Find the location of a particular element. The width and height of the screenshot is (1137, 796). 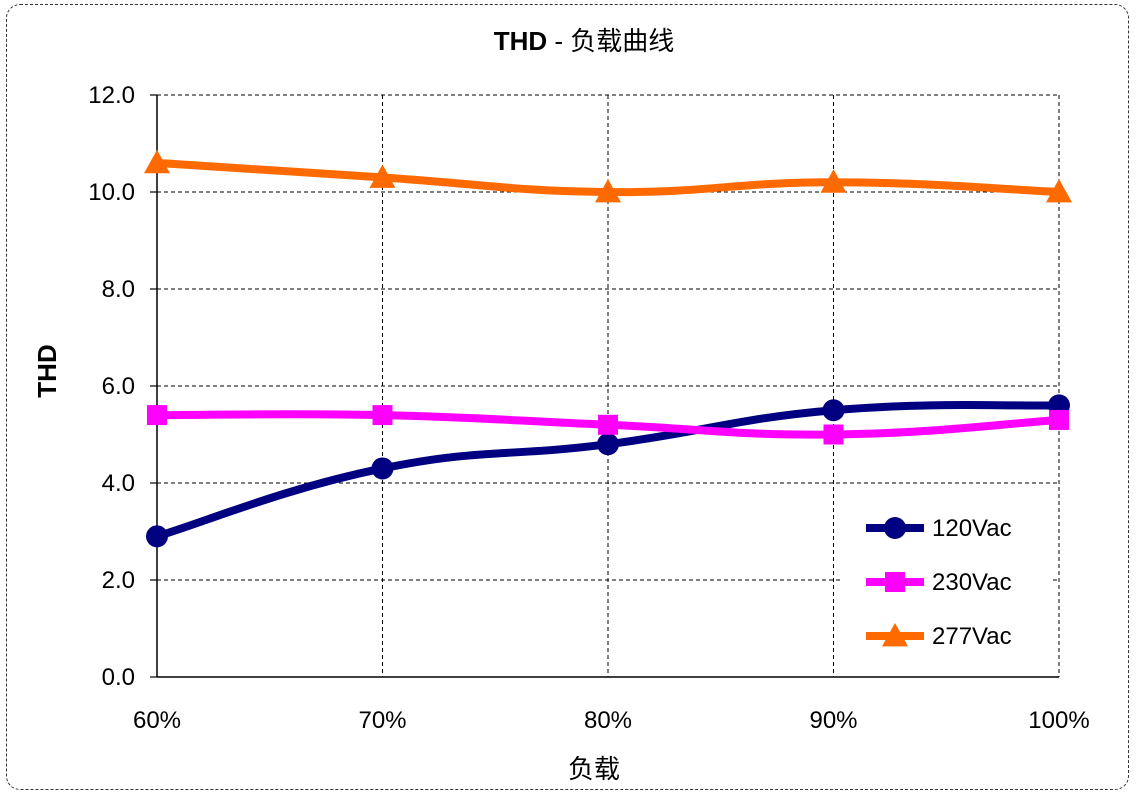

legend-label: 120Vac is located at coordinates (972, 528).